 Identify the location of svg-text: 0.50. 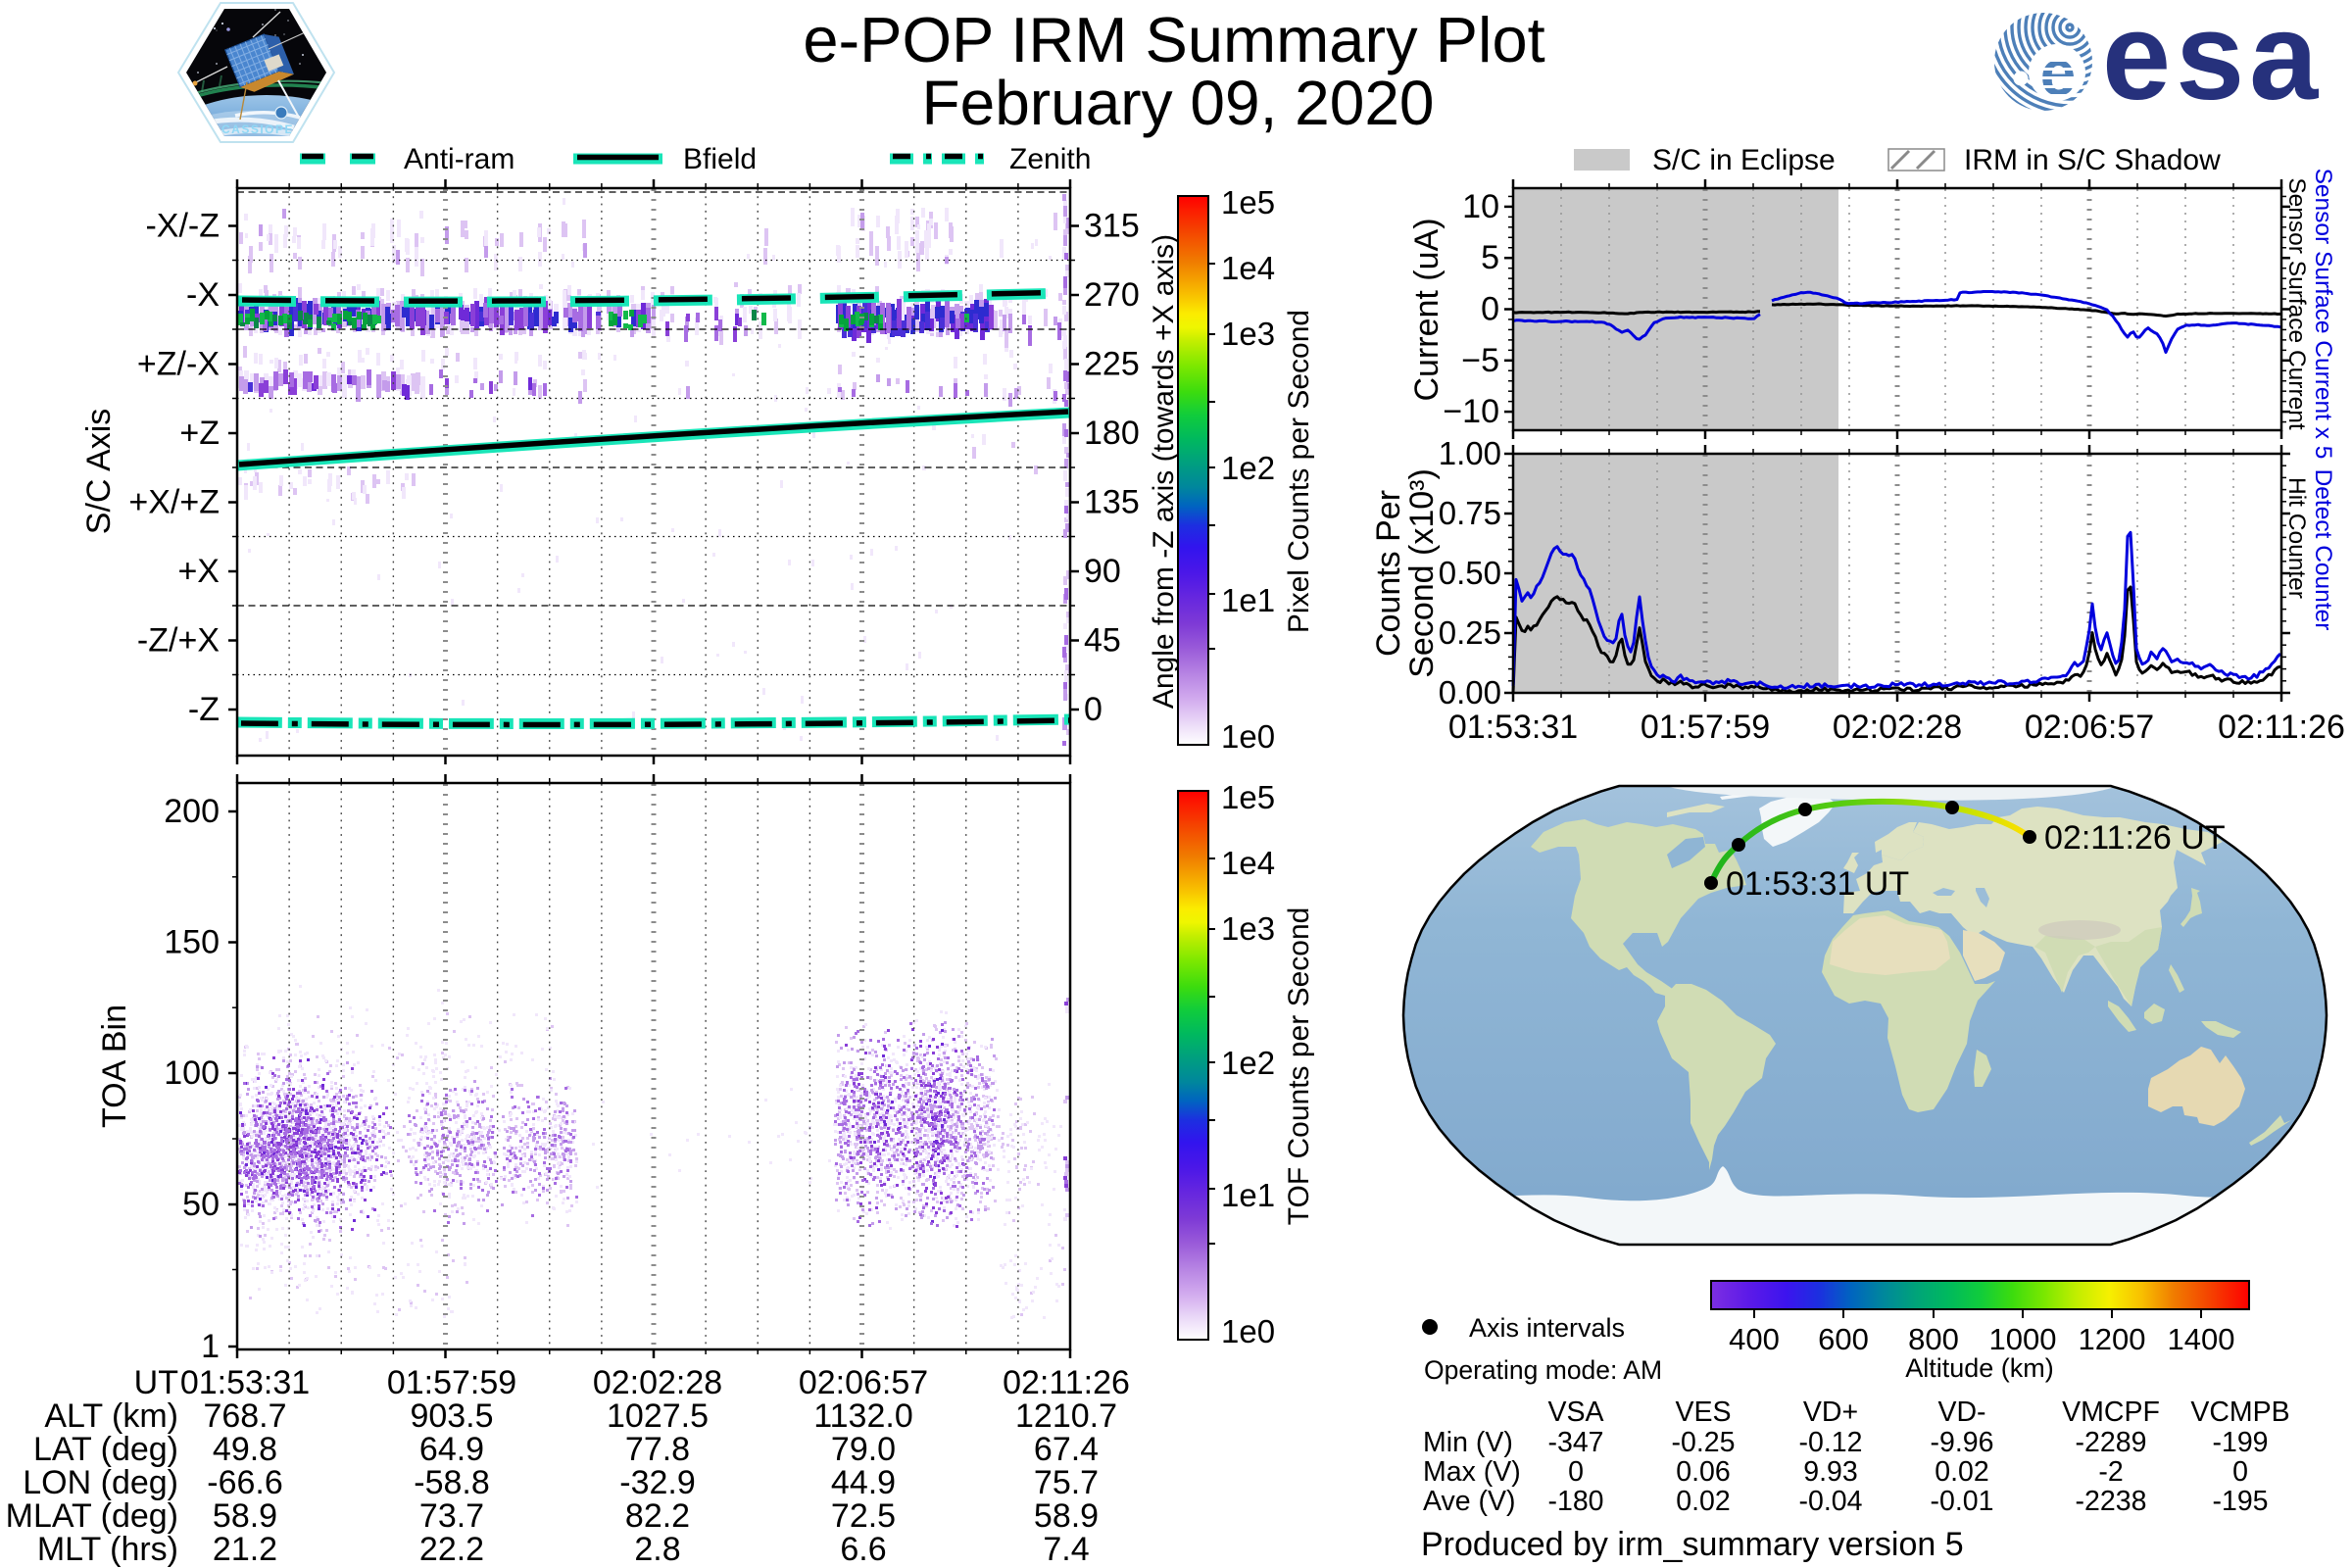
(1470, 573).